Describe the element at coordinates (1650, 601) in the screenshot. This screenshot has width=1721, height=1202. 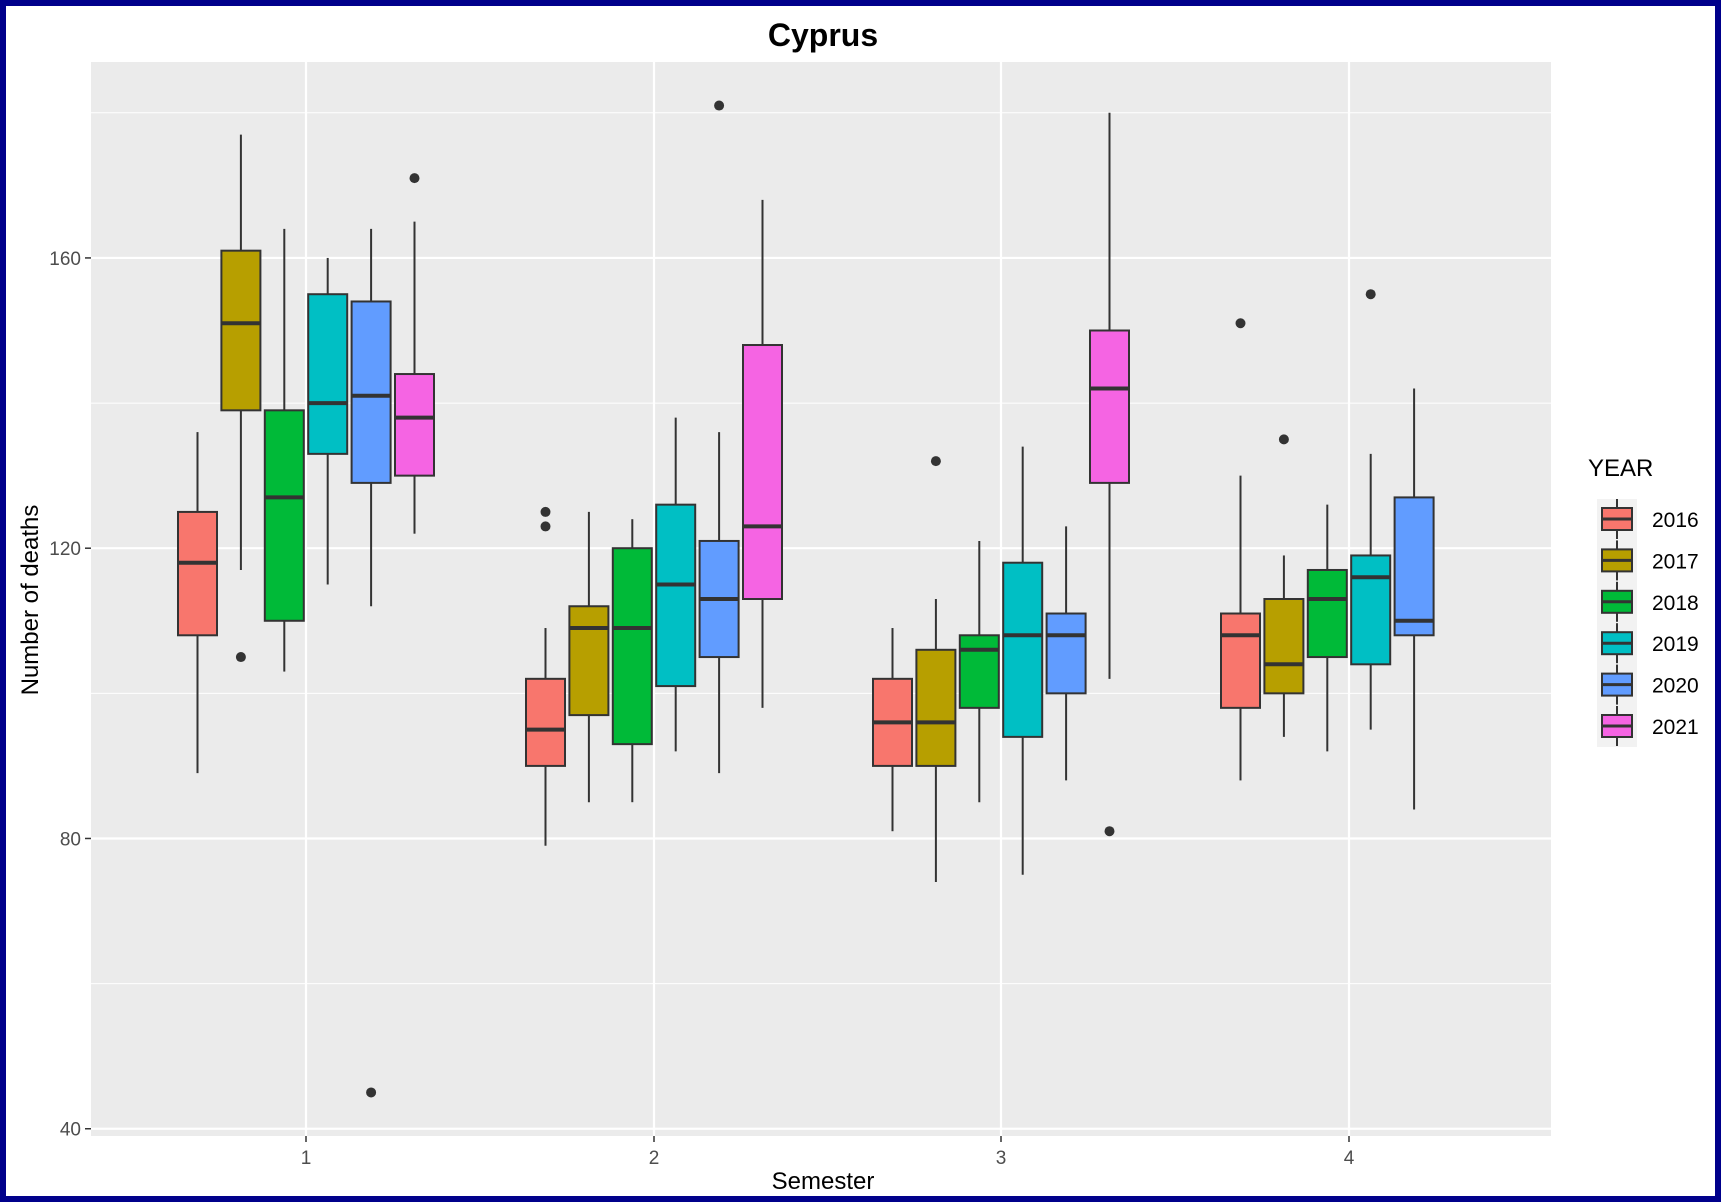
I see `legend-item-2018: 2018` at that location.